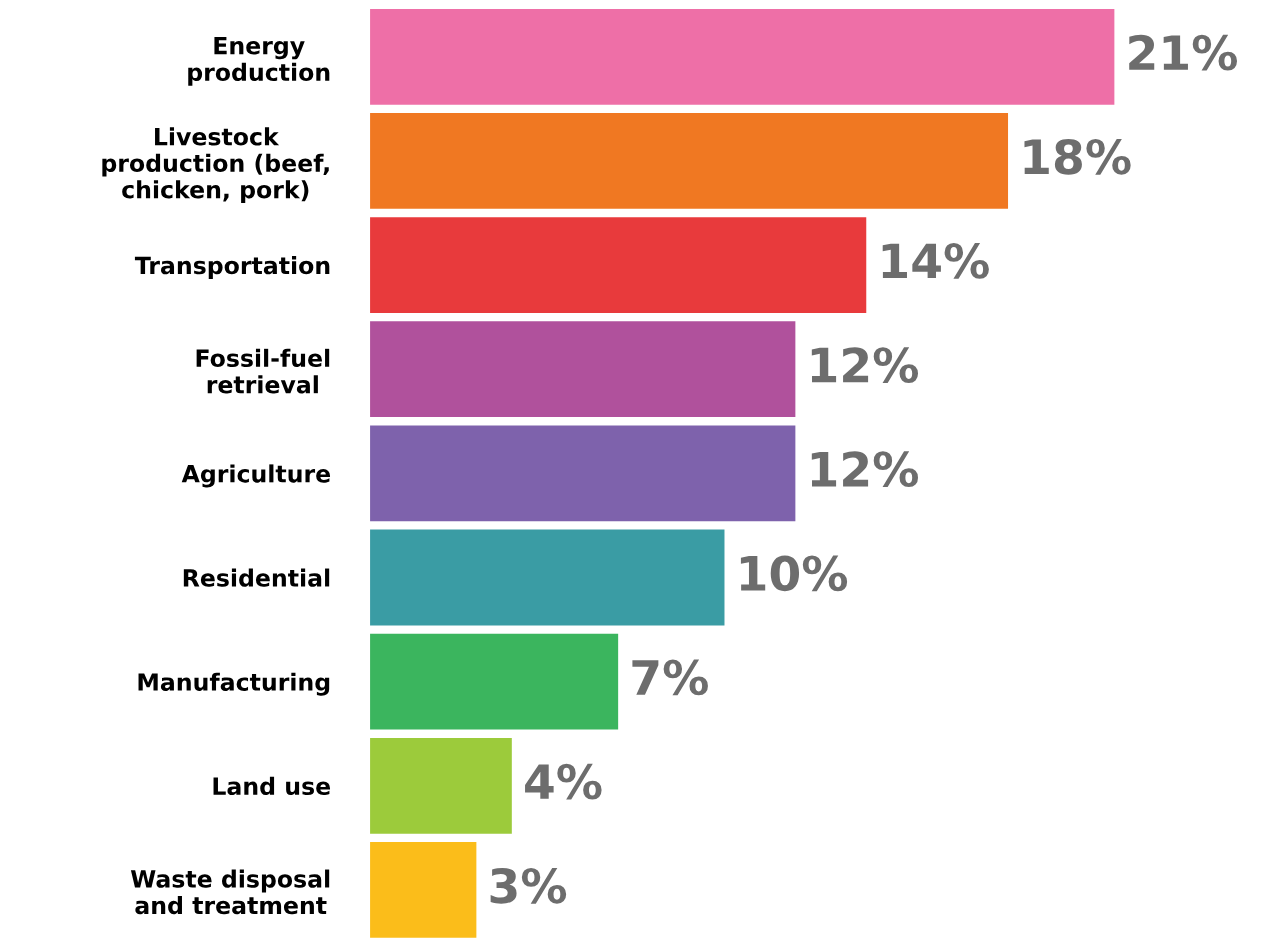  I want to click on data-label: 7%, so click(670, 677).